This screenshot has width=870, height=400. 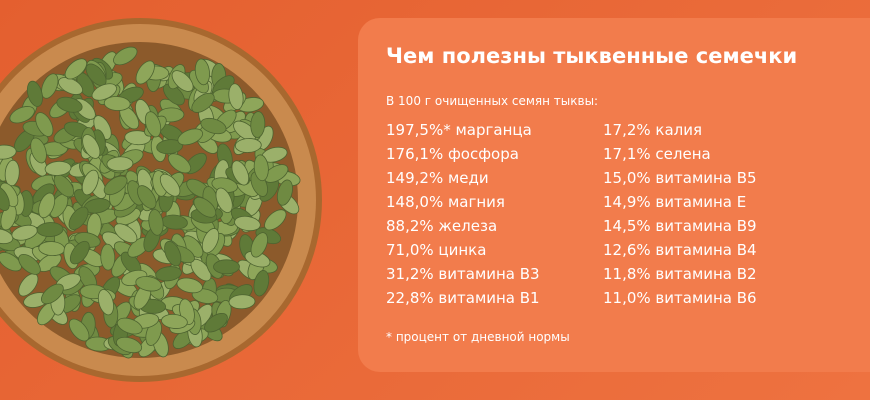 I want to click on nutrient-item: 197,5%* марганца, so click(x=459, y=130).